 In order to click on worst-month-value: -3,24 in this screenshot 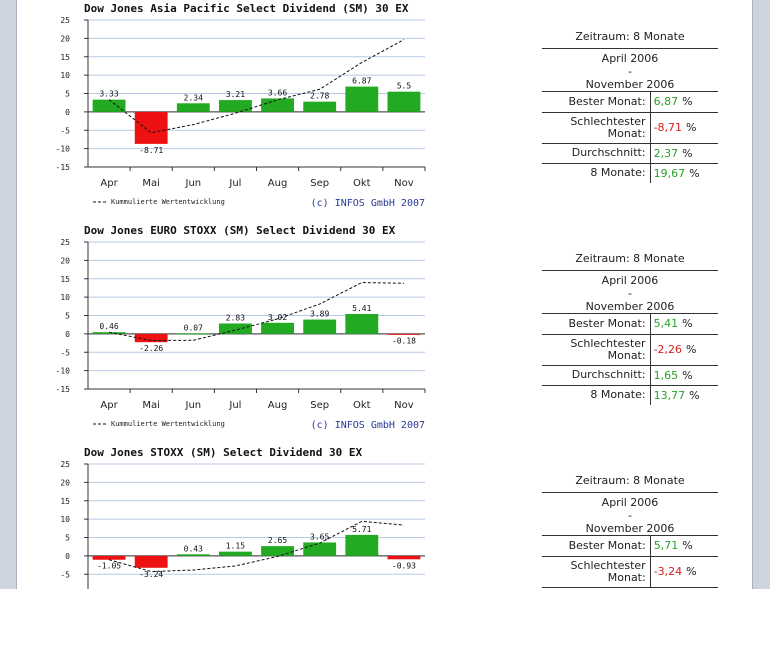, I will do `click(668, 571)`.